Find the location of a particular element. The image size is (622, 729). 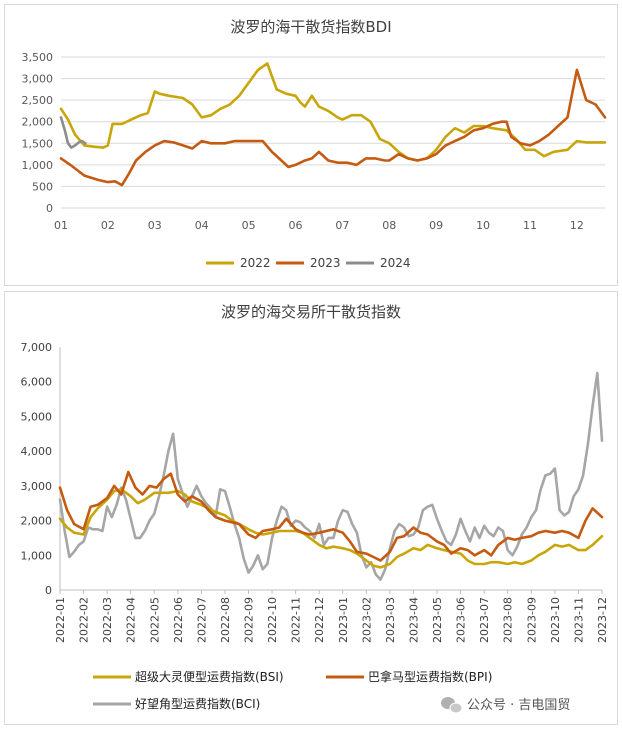

x-tick-label: 06 is located at coordinates (295, 225).